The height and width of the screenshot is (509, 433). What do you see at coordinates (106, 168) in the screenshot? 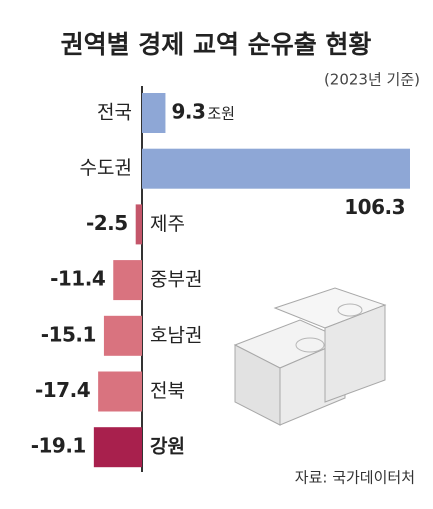
I see `category-label: 수도권` at bounding box center [106, 168].